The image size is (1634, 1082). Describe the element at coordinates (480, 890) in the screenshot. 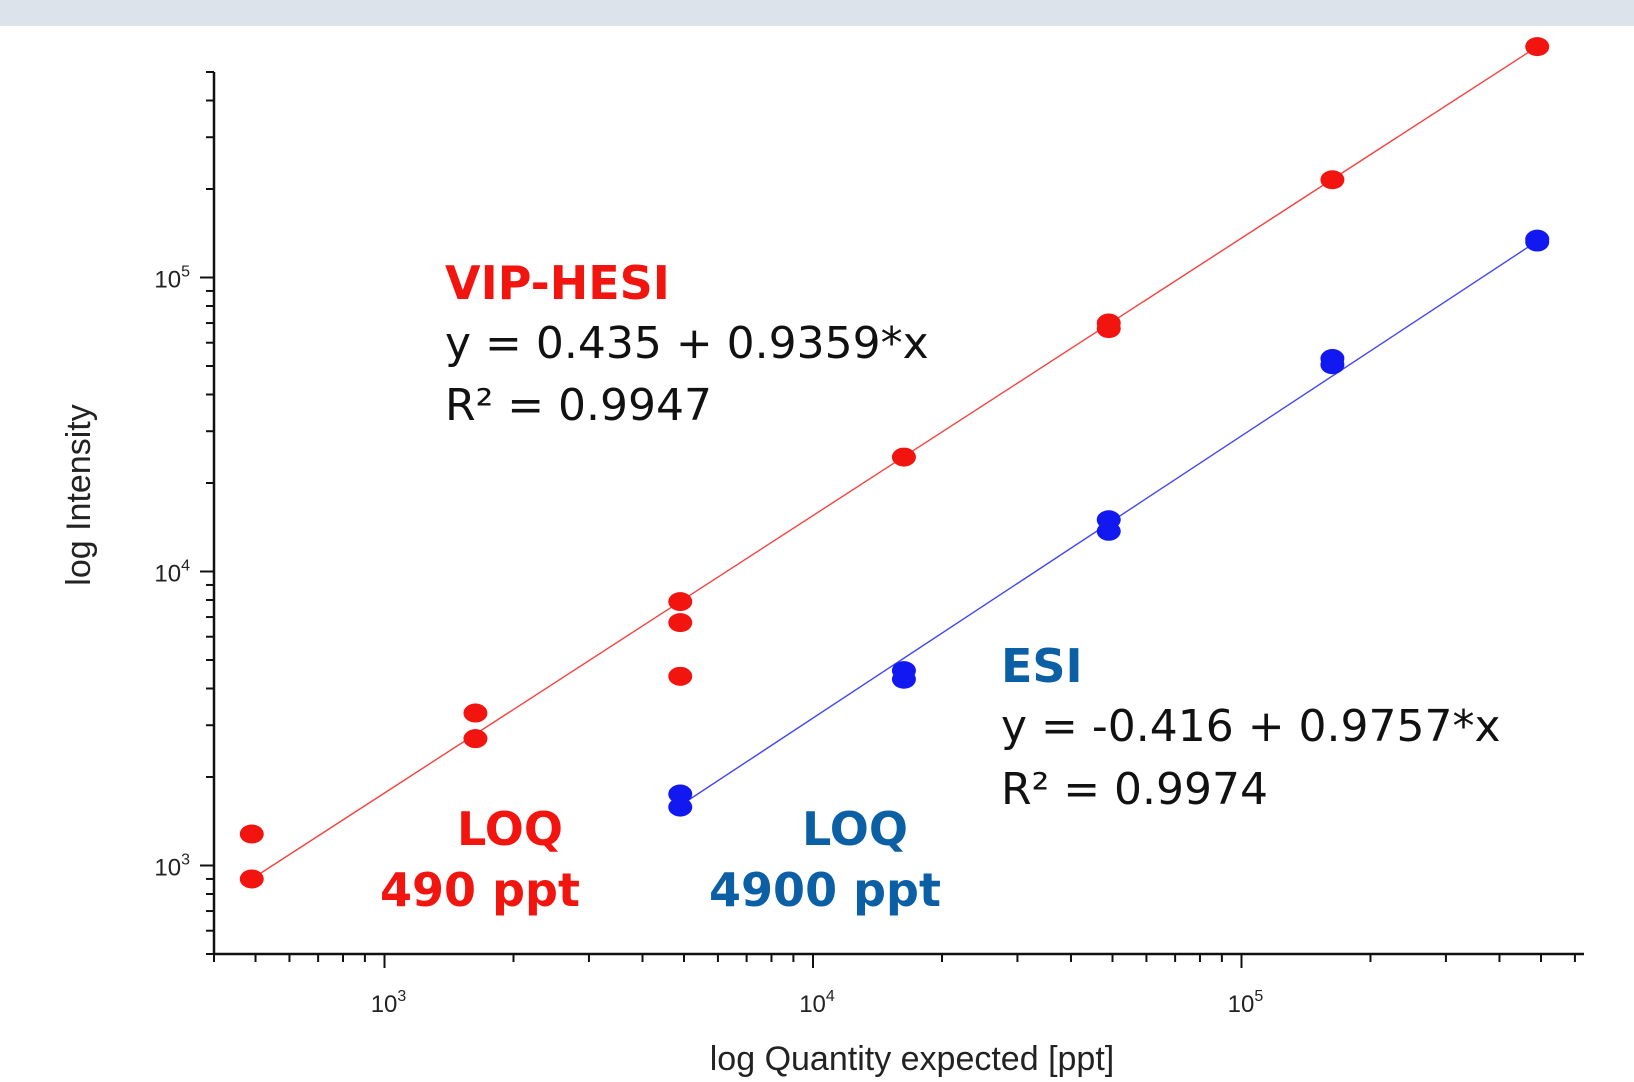

I see `loq-vip-value: 490 ppt` at that location.